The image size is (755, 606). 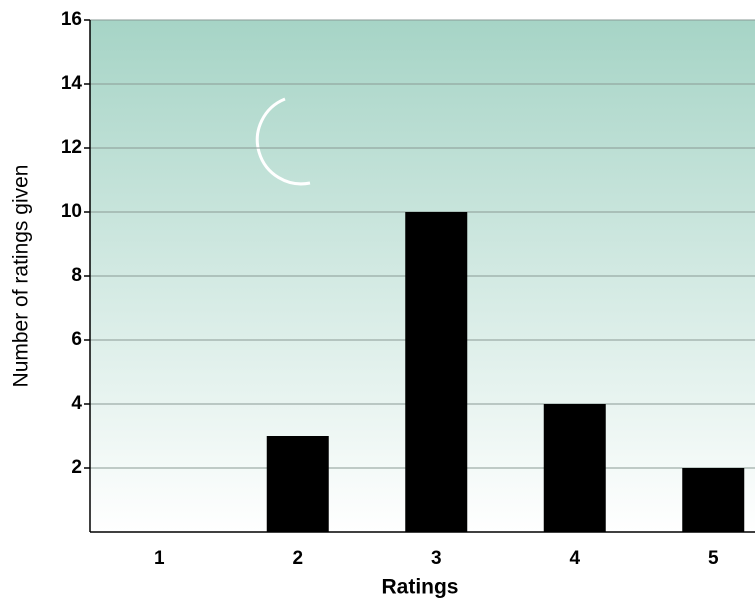 What do you see at coordinates (574, 558) in the screenshot?
I see `x-tick-label: 4` at bounding box center [574, 558].